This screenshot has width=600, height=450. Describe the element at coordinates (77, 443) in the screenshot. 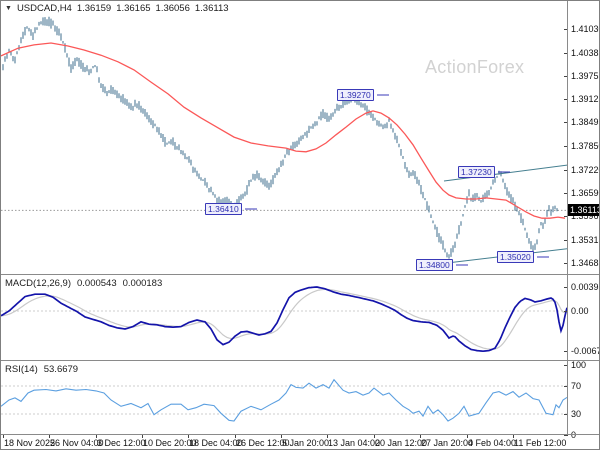

I see `time-axis-label: 26 Nov 04:00` at that location.